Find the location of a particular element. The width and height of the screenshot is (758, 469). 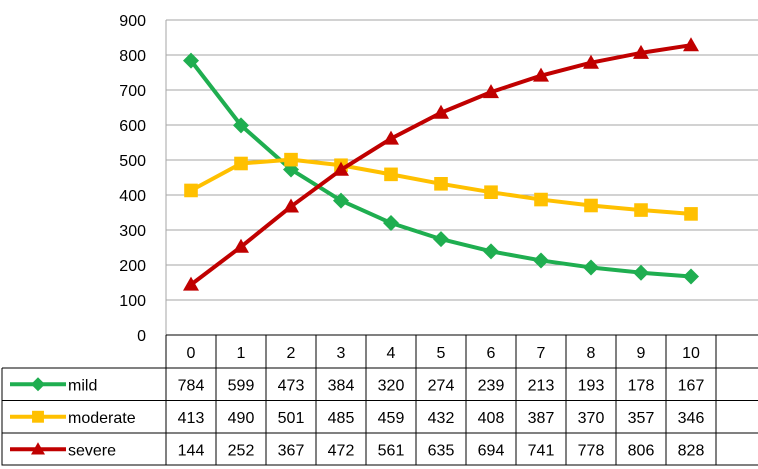

y-tick-label: 600 is located at coordinates (132, 126).